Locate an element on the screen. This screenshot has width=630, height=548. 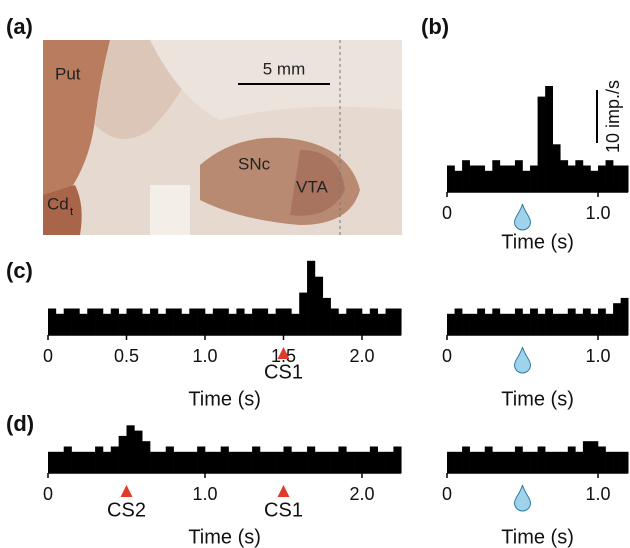
panel-label: (a) is located at coordinates (19, 26).